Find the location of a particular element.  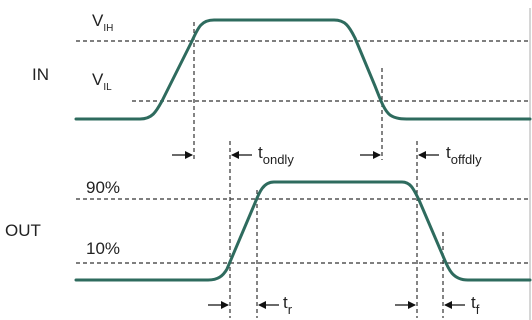

t-f-main: t is located at coordinates (473, 302).